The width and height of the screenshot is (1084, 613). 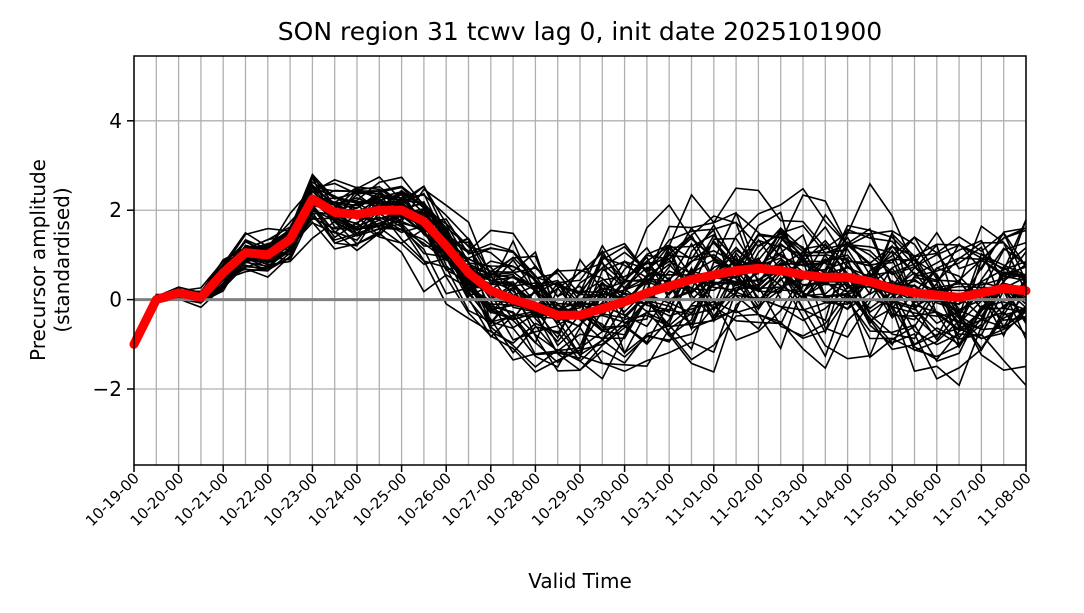 What do you see at coordinates (115, 300) in the screenshot?
I see `y-tick-label: 0` at bounding box center [115, 300].